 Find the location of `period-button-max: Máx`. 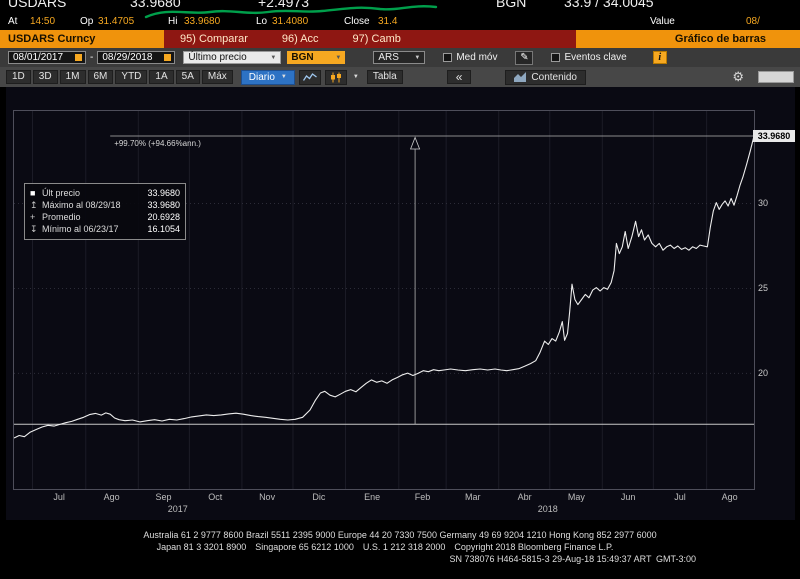

period-button-max: Máx is located at coordinates (217, 77).